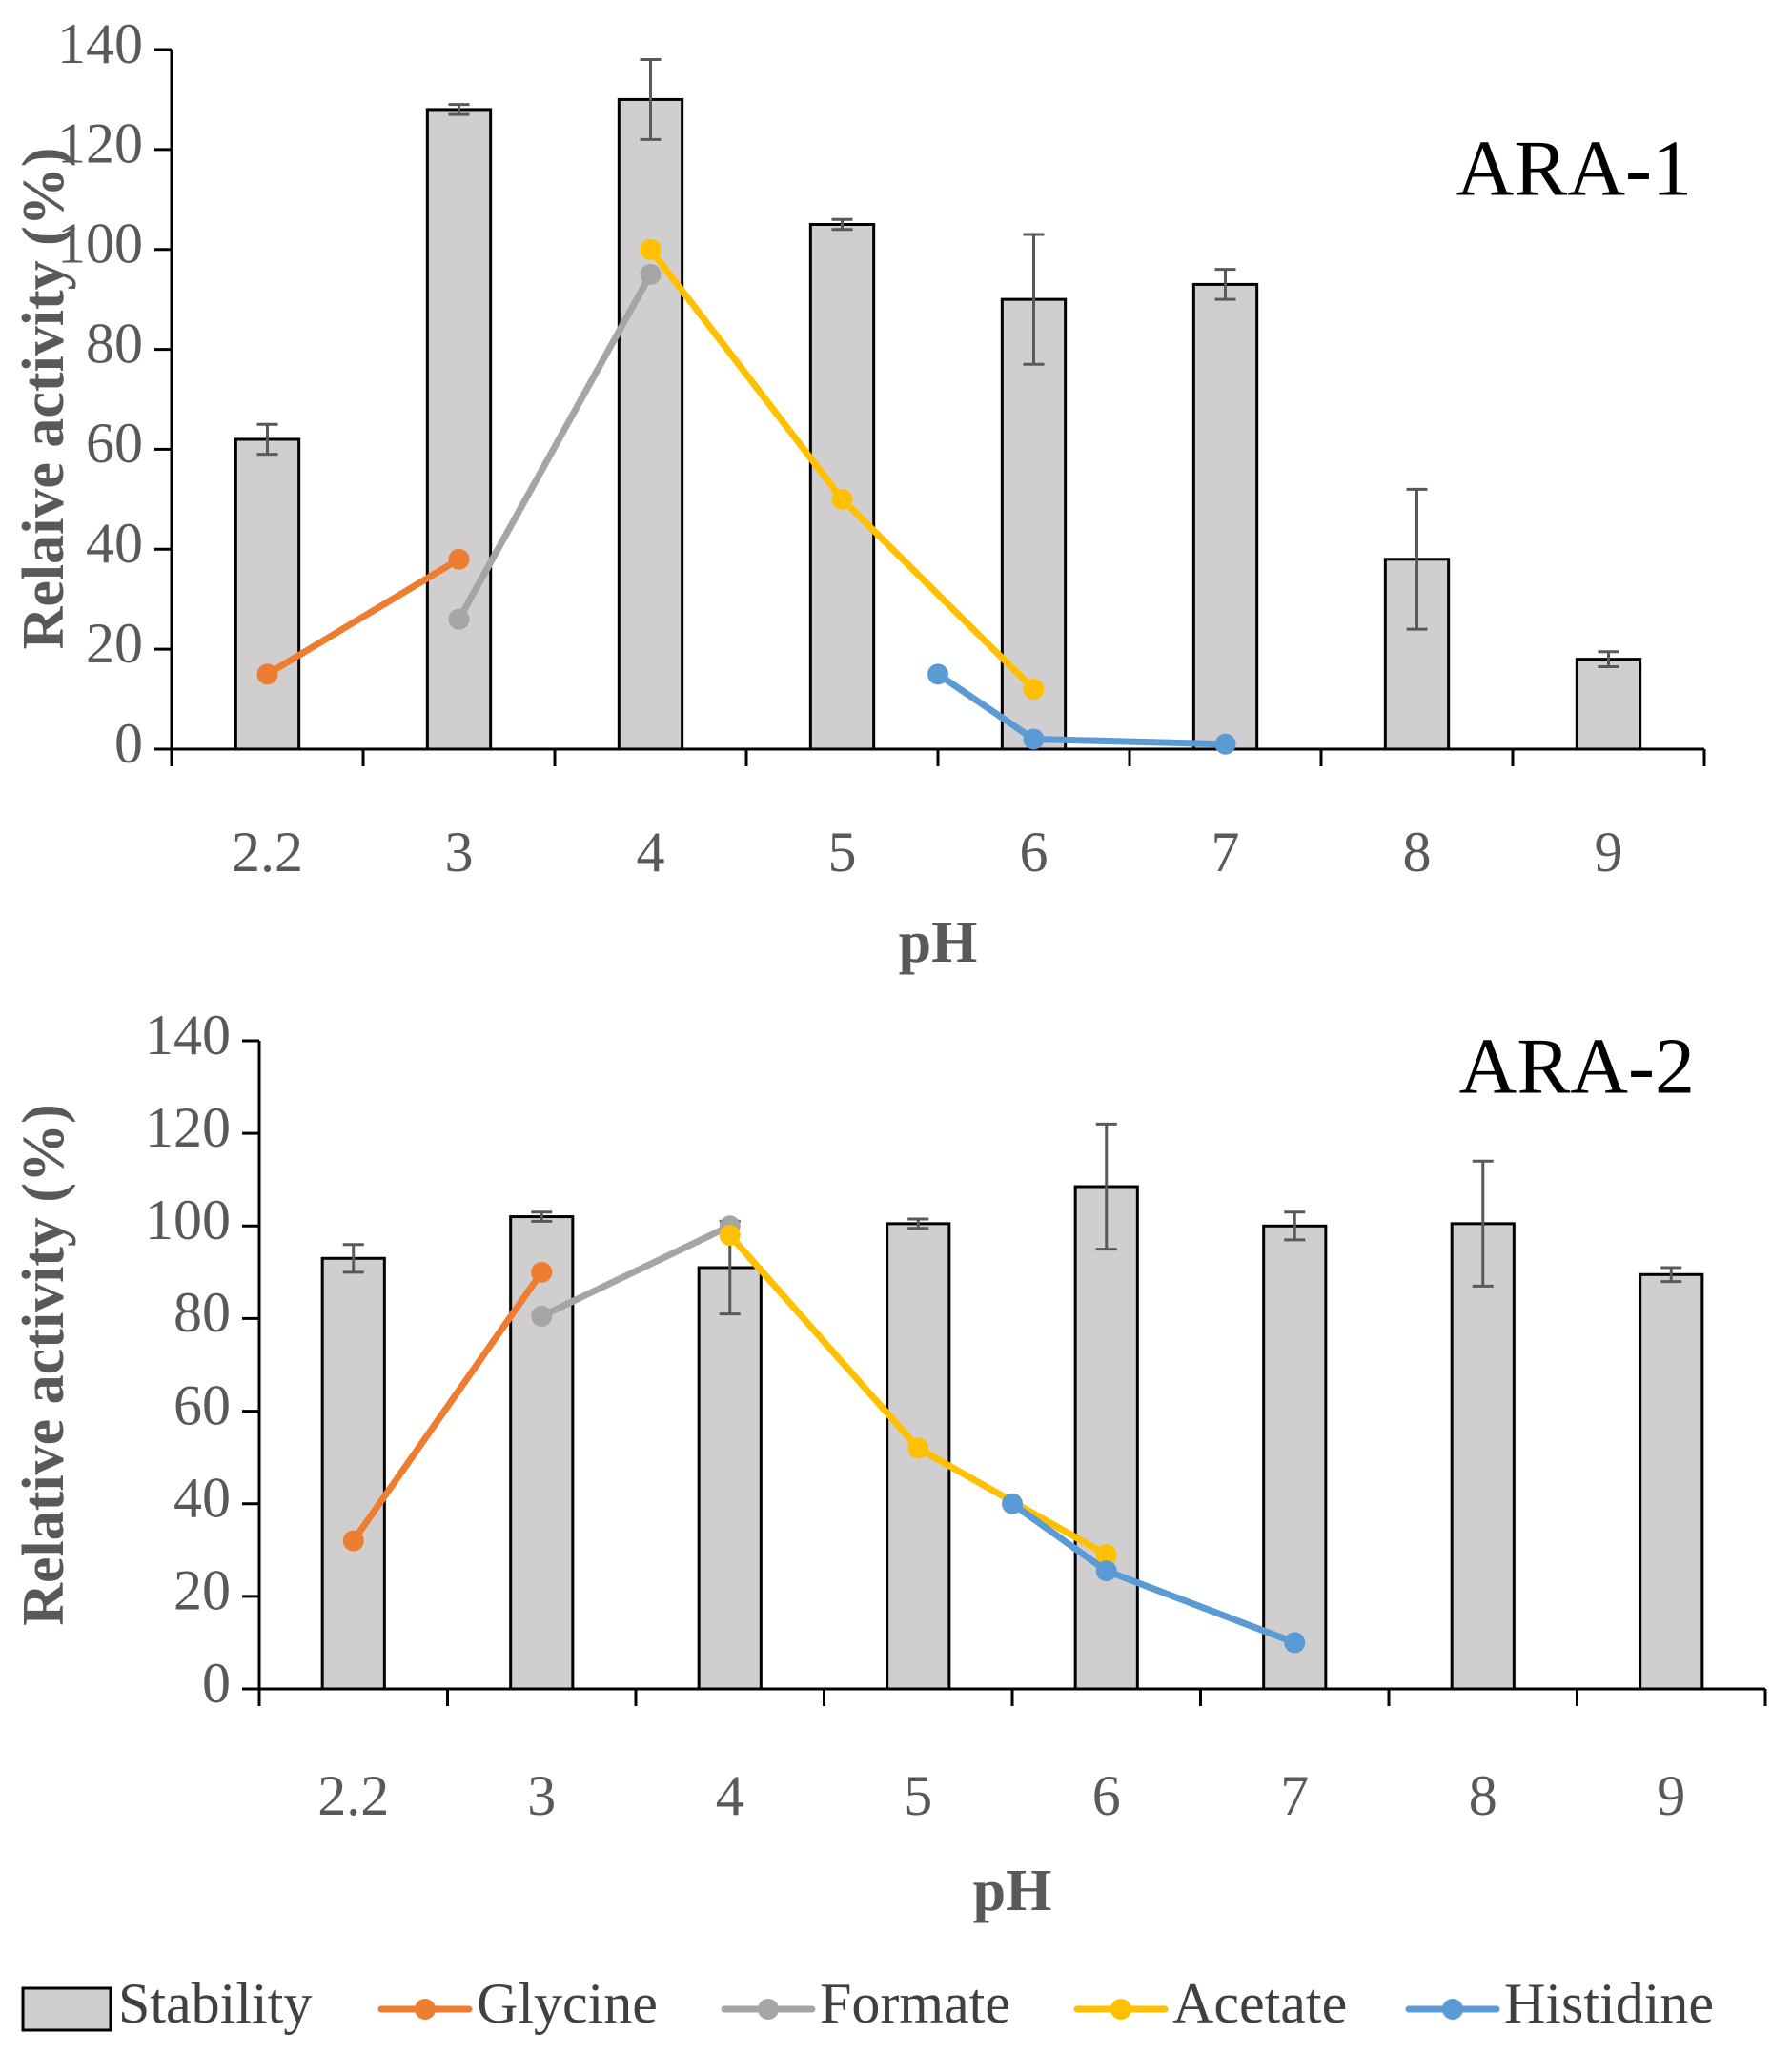  What do you see at coordinates (1574, 168) in the screenshot?
I see `chart-title: ARA-1` at bounding box center [1574, 168].